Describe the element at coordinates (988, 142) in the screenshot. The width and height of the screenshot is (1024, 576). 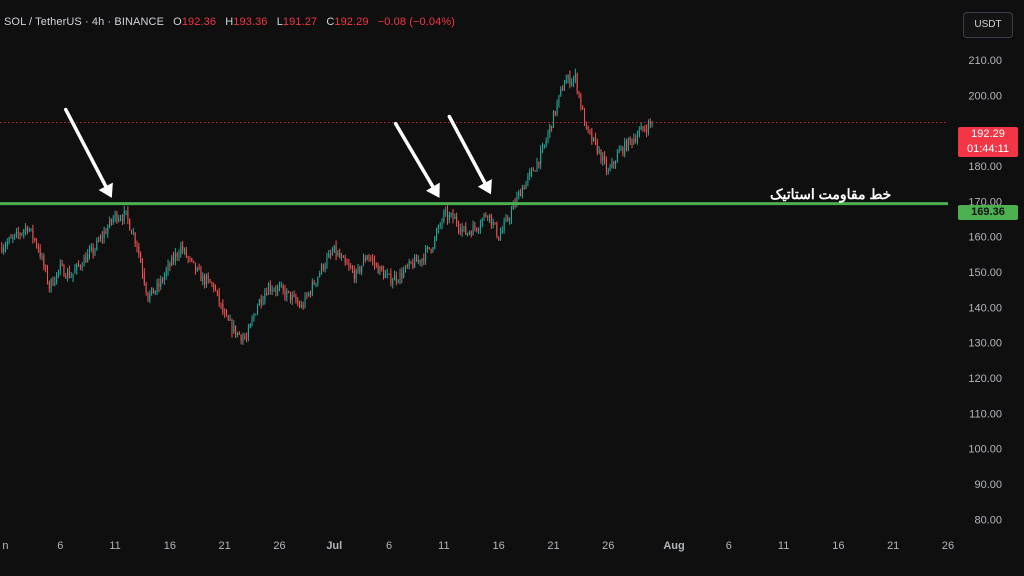
I see `last-price-badge: 192.29 01:44:11` at that location.